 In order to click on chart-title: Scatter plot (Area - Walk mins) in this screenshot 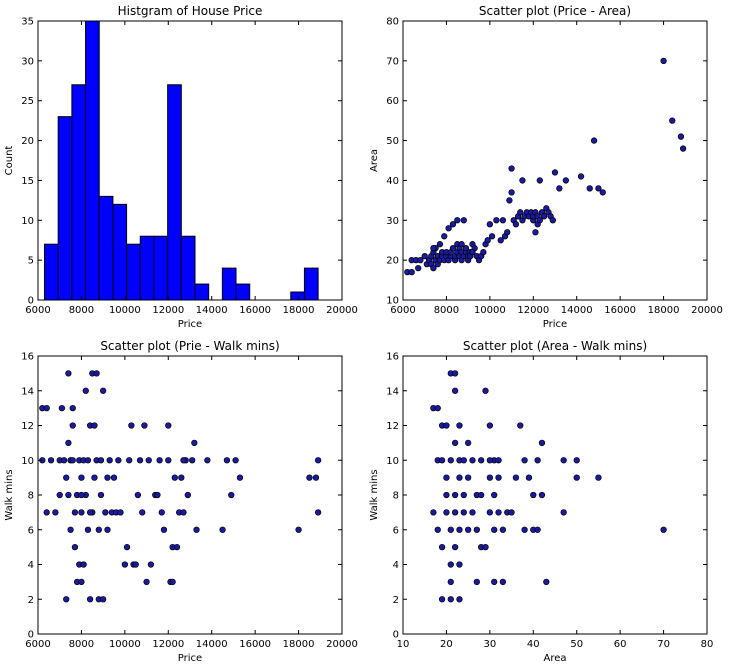, I will do `click(555, 346)`.